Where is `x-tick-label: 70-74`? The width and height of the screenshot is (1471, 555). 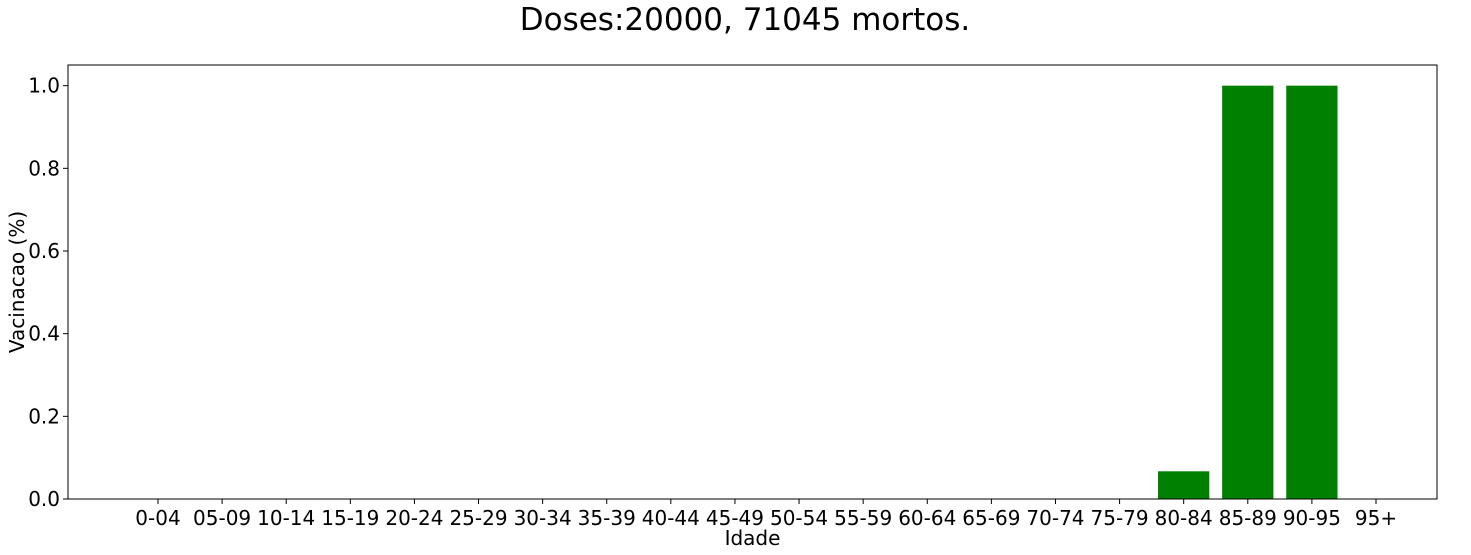
x-tick-label: 70-74 is located at coordinates (1055, 518).